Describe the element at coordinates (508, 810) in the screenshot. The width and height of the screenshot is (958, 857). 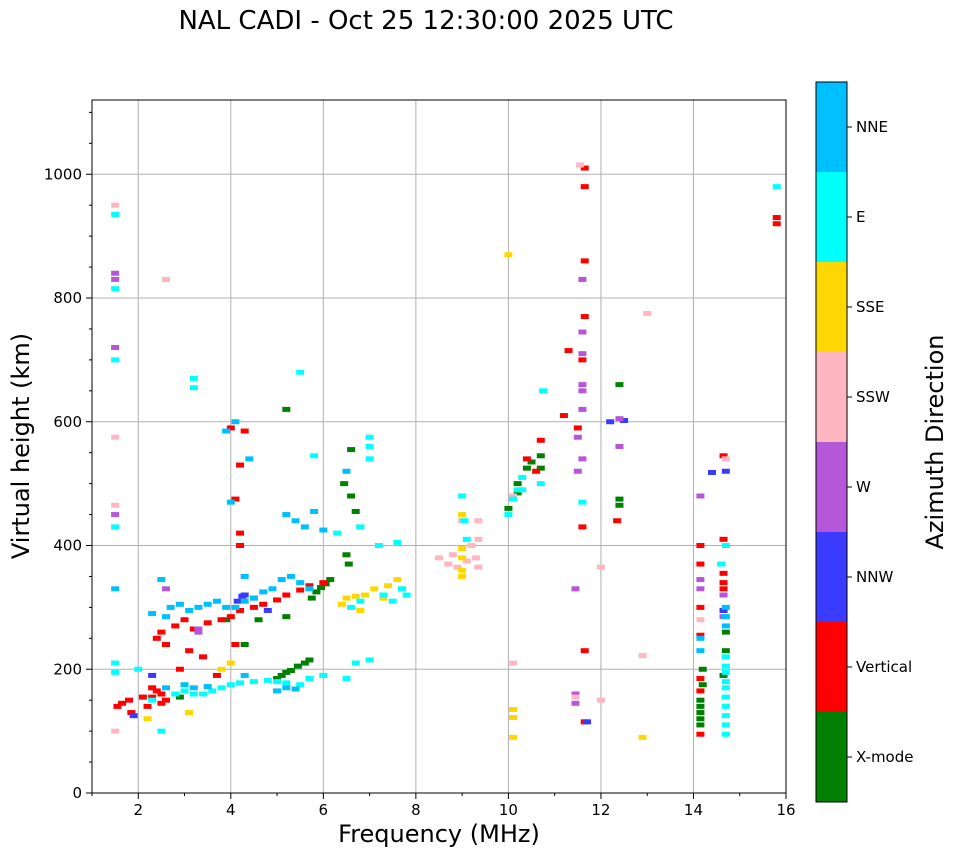
I see `x-tick-label: 10` at that location.